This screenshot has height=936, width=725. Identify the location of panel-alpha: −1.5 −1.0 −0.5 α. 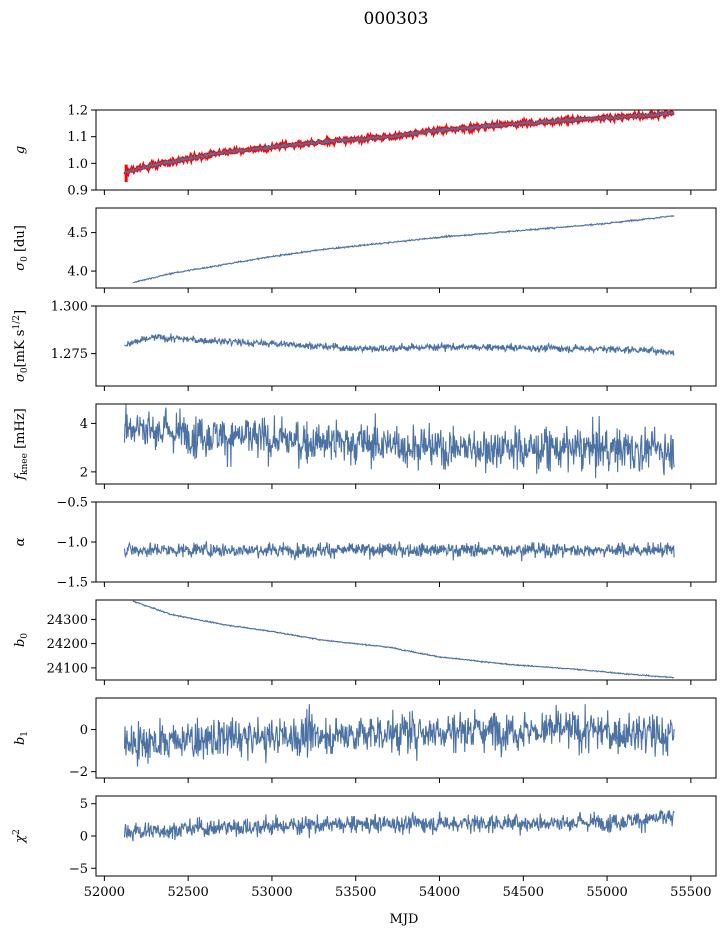
(365, 543).